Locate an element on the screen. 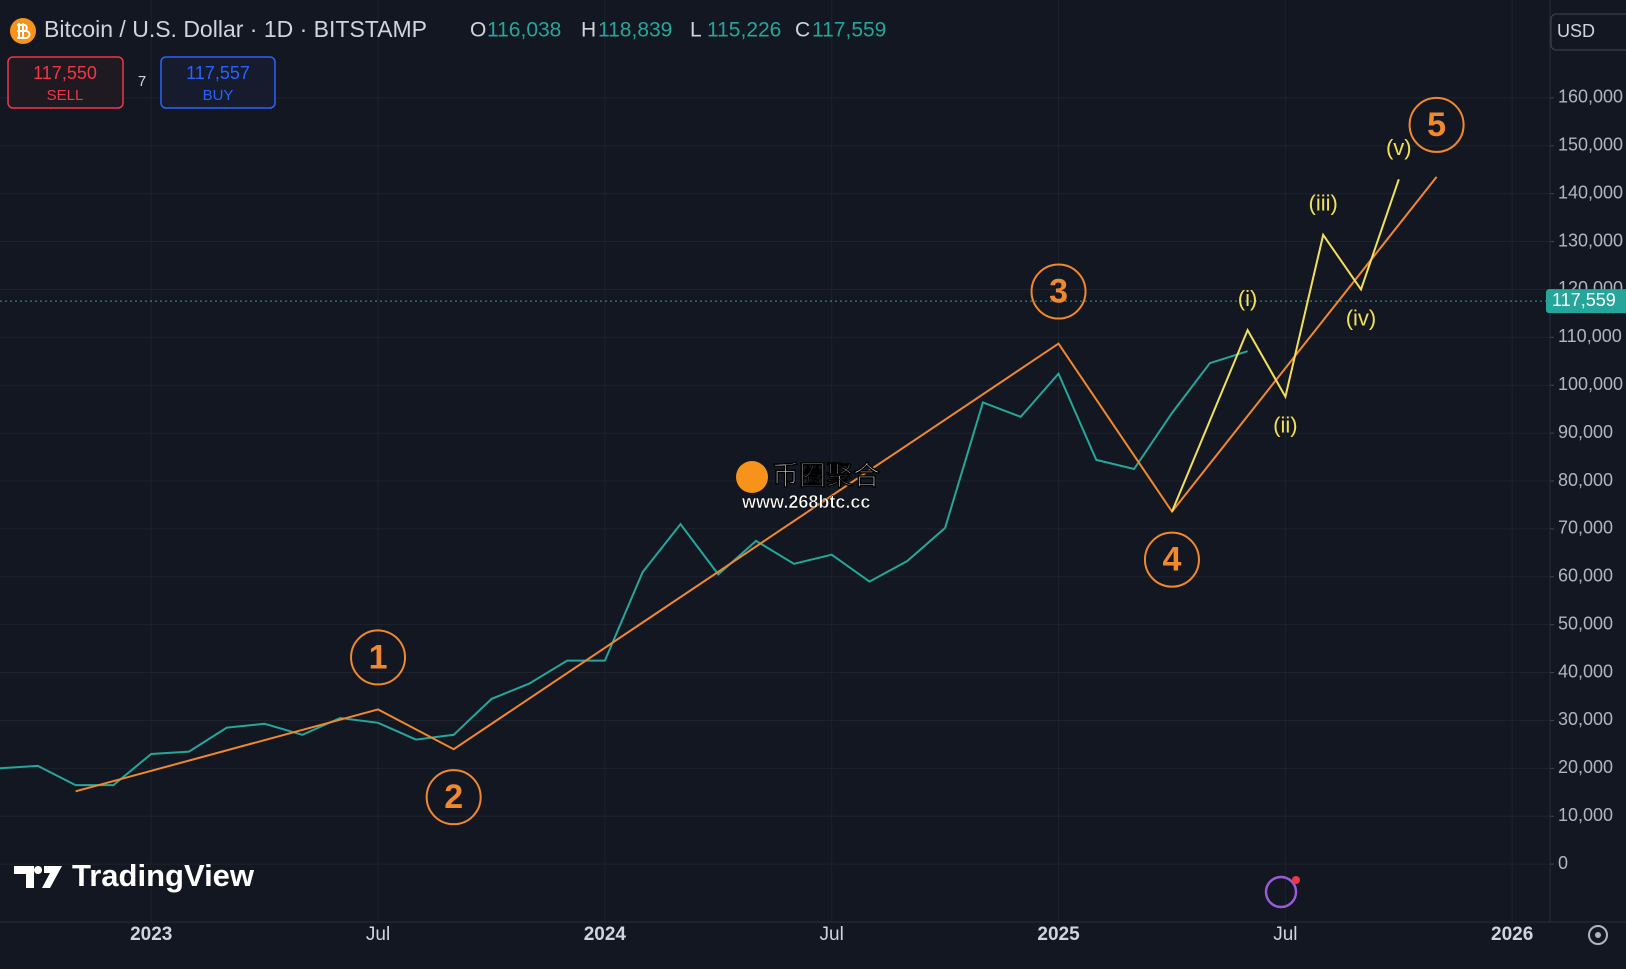 The width and height of the screenshot is (1626, 969). settings-icon is located at coordinates (1598, 935).